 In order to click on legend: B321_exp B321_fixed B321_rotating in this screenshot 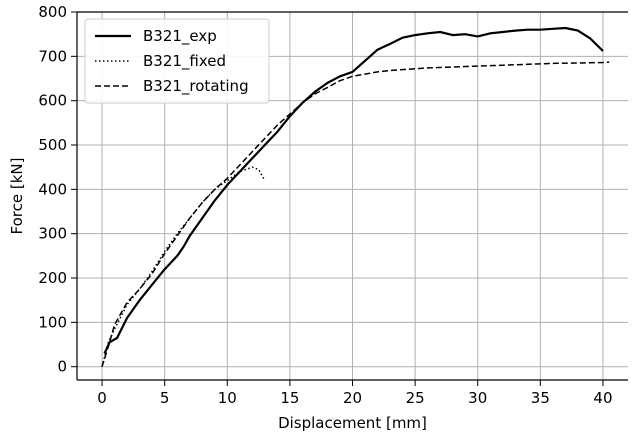, I will do `click(177, 61)`.